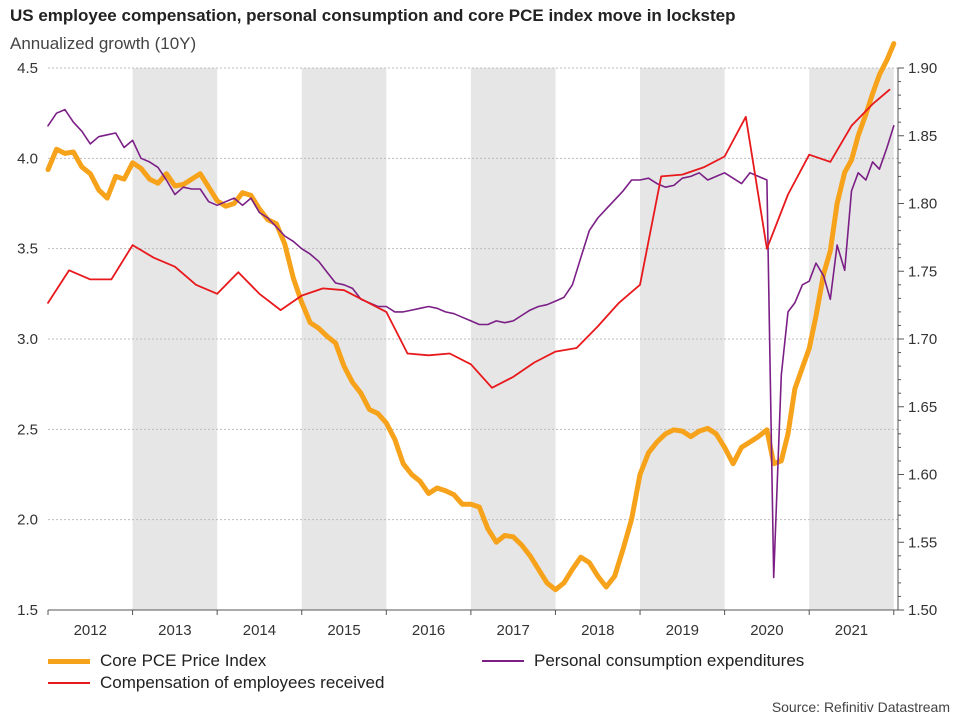 The width and height of the screenshot is (960, 720). What do you see at coordinates (183, 660) in the screenshot?
I see `legend-label-core-pce: Core PCE Price Index` at bounding box center [183, 660].